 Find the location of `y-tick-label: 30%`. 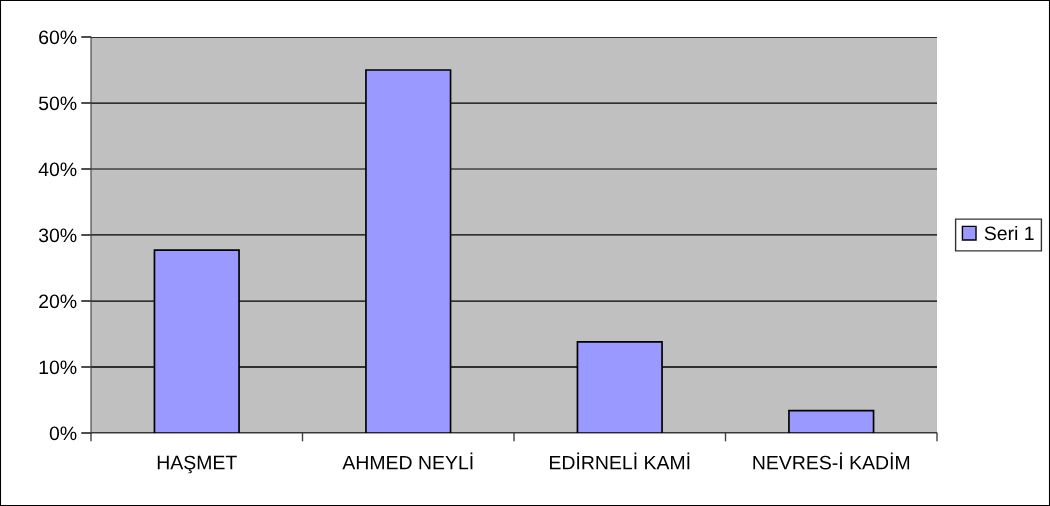

y-tick-label: 30% is located at coordinates (57, 235).